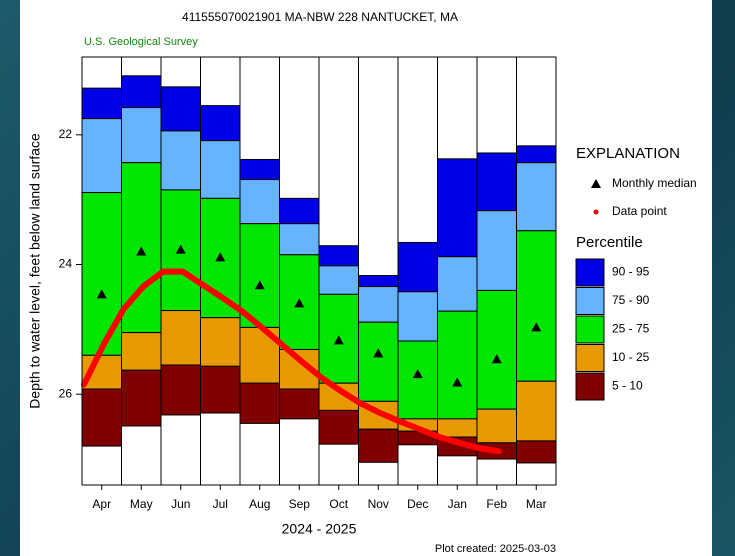 The width and height of the screenshot is (735, 556). What do you see at coordinates (596, 183) in the screenshot?
I see `legend-median-marker` at bounding box center [596, 183].